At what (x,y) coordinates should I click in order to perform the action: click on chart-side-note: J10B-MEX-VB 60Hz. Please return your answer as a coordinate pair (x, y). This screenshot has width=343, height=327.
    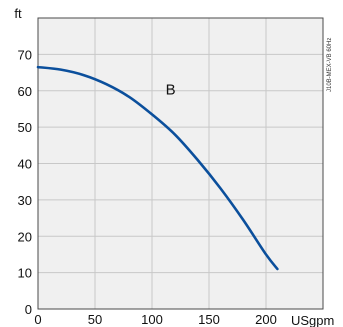
    Looking at the image, I should click on (330, 65).